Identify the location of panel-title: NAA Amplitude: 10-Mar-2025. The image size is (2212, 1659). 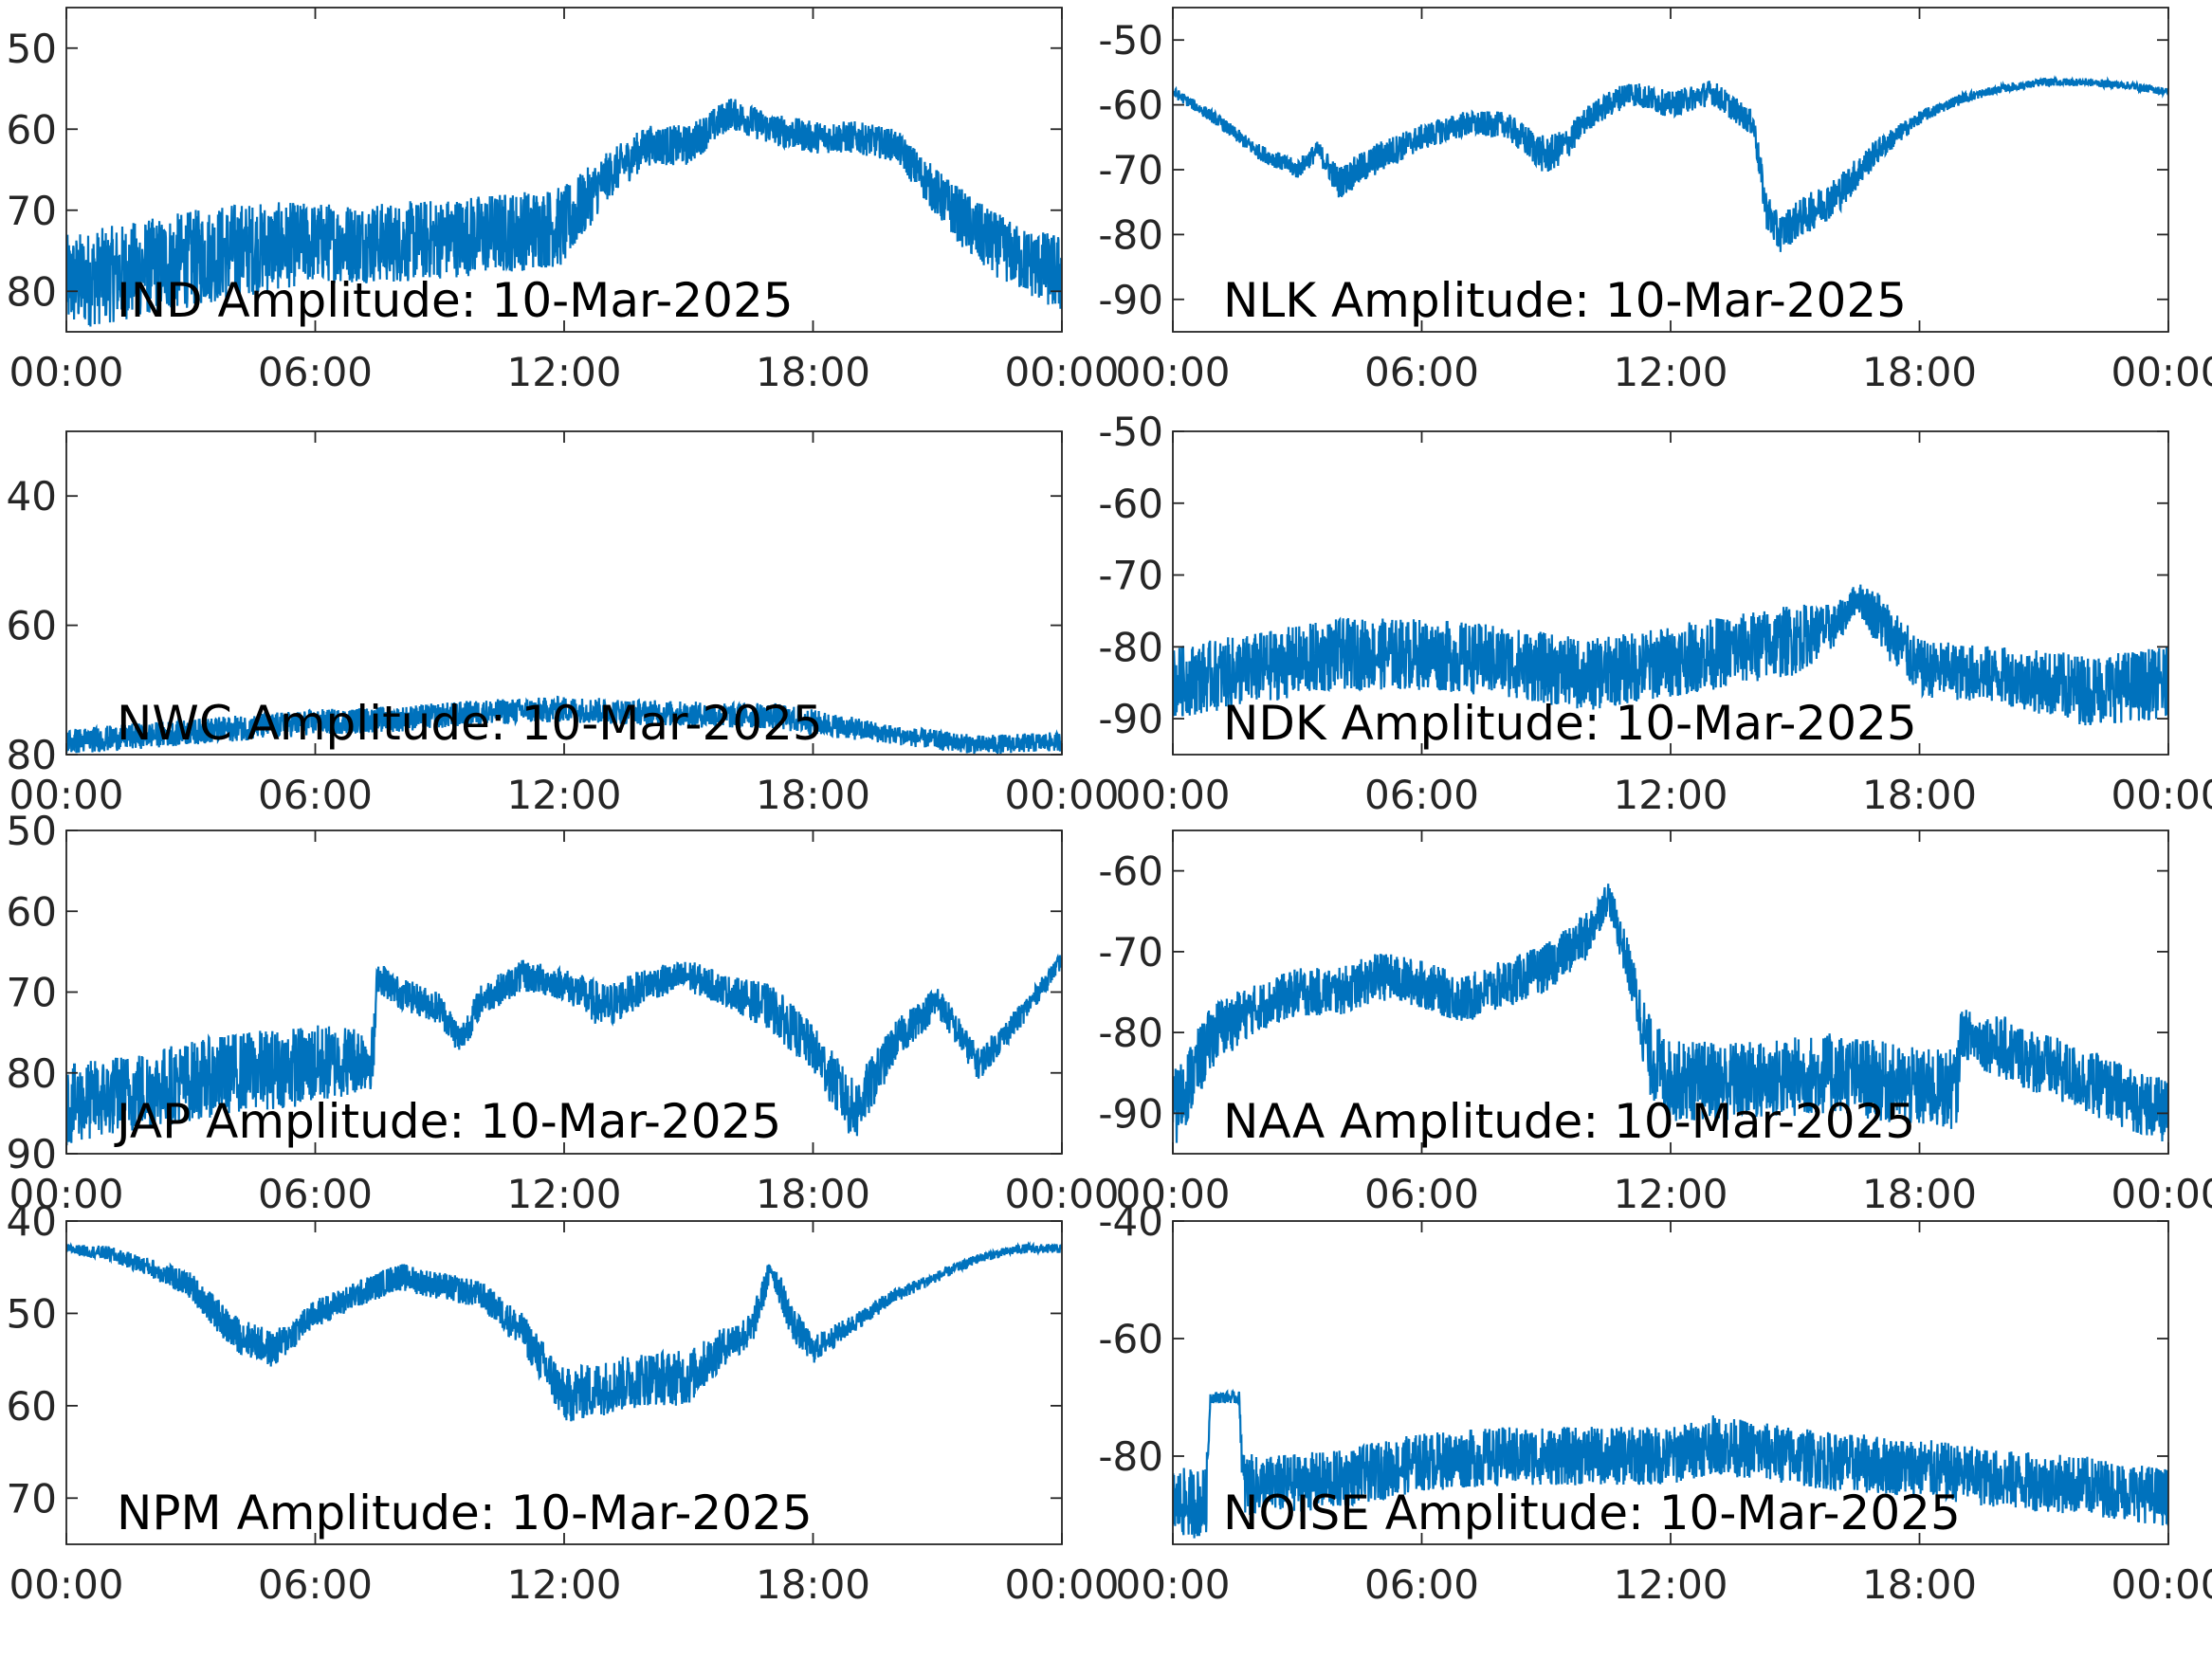
(1569, 1121).